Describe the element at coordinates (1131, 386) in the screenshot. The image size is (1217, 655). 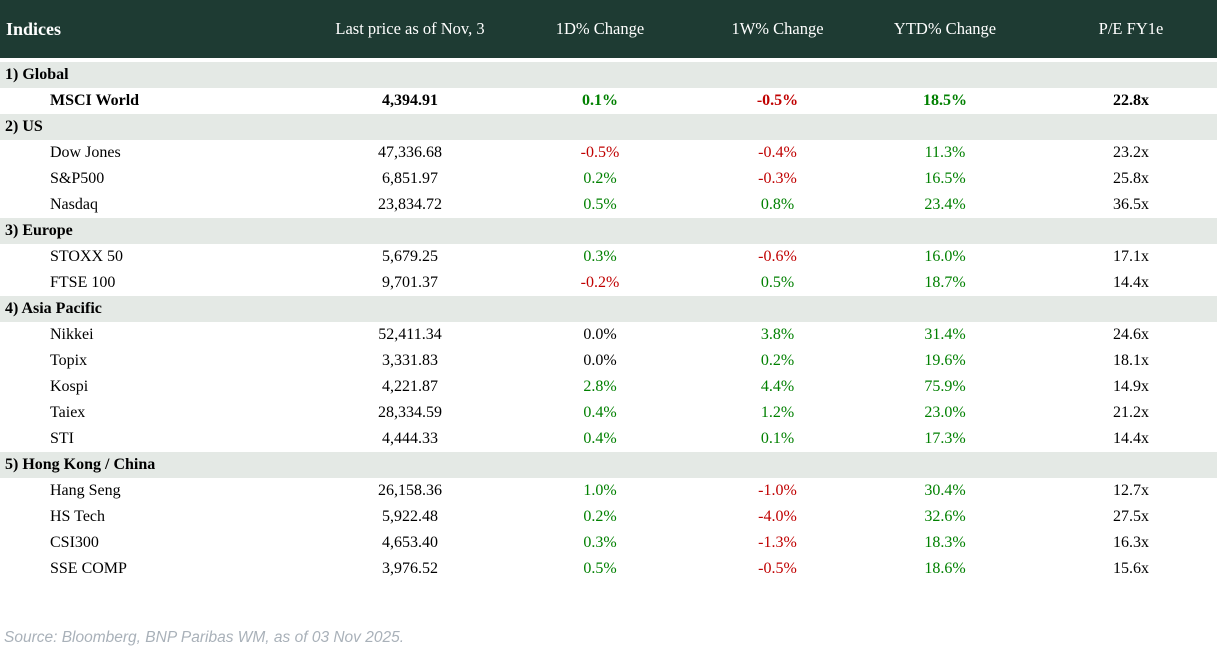
I see `pe-cell: 14.9x` at that location.